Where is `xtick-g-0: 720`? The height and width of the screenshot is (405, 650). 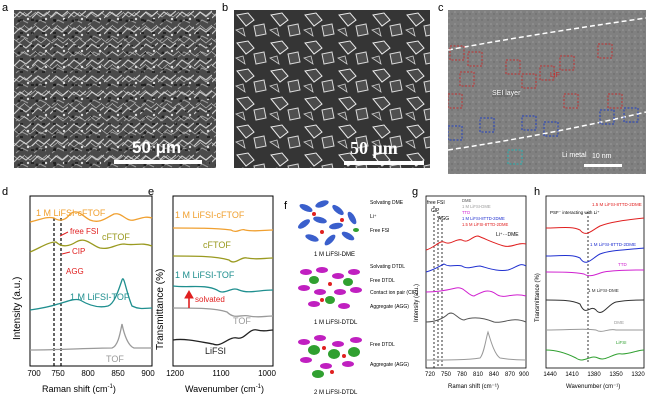 xtick-g-0: 720 is located at coordinates (430, 375).